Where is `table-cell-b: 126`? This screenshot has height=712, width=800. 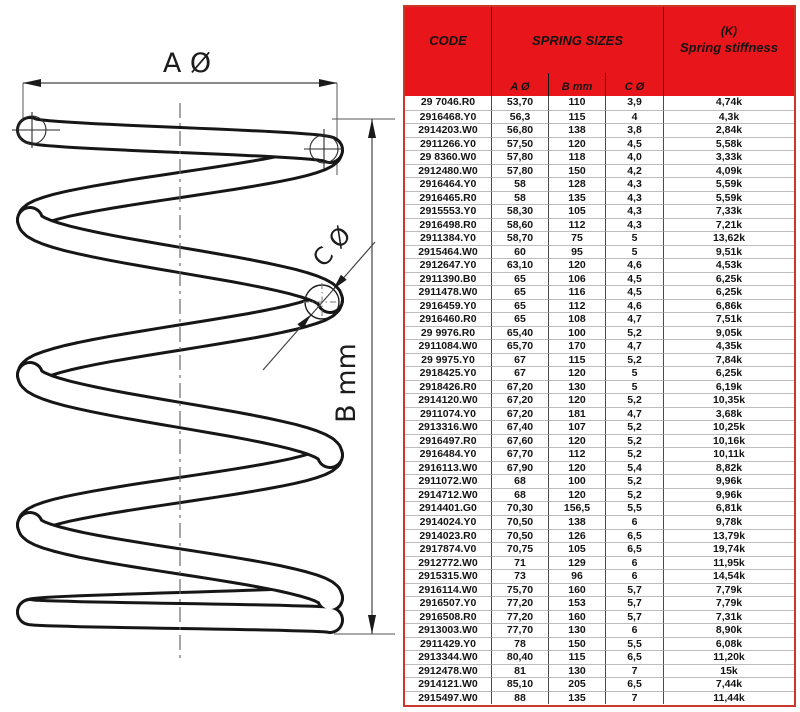
table-cell-b: 126 is located at coordinates (576, 535).